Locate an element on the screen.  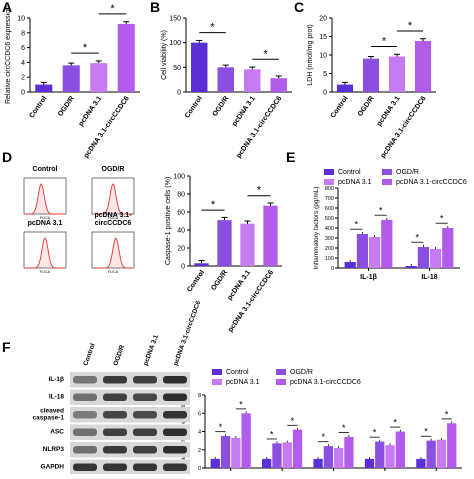
blot-row-label: GAPDH is located at coordinates (53, 467).